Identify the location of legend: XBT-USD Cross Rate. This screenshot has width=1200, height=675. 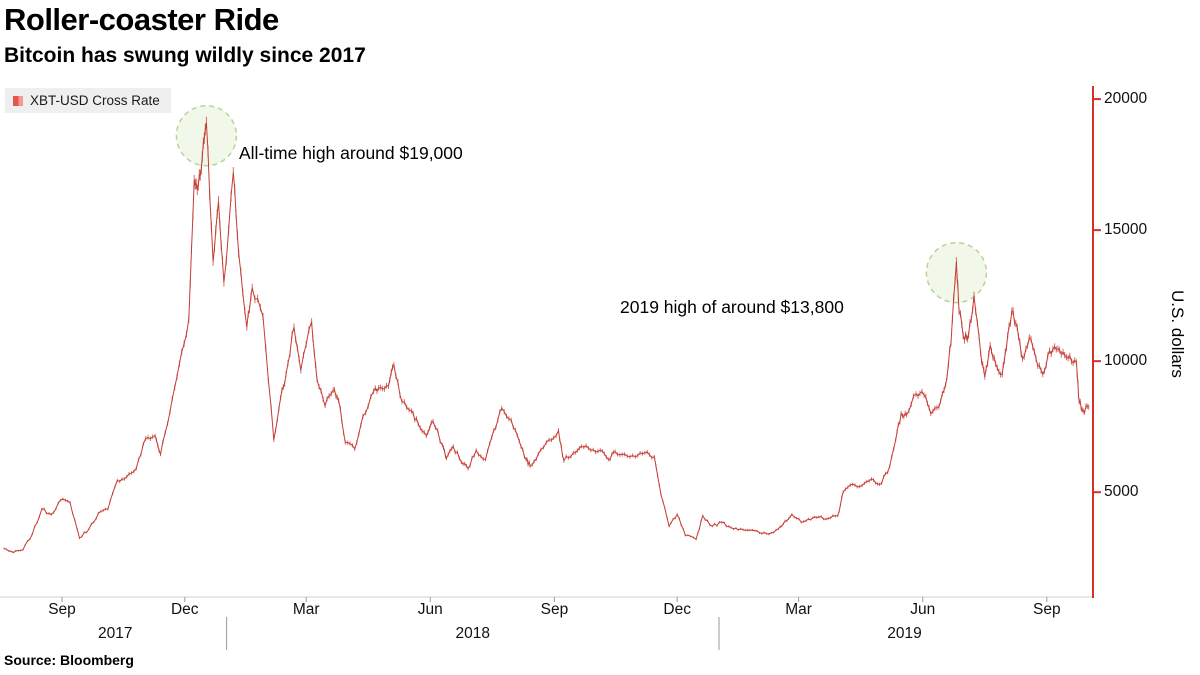
(88, 100).